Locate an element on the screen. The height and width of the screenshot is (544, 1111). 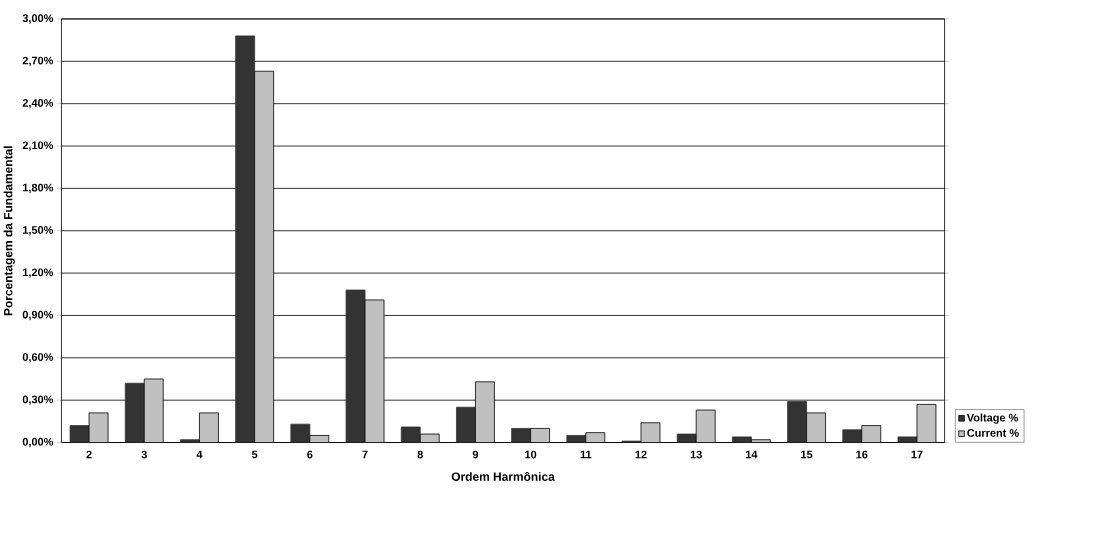
y-axis-title: Porcentagem da Fundamental is located at coordinates (9, 231).